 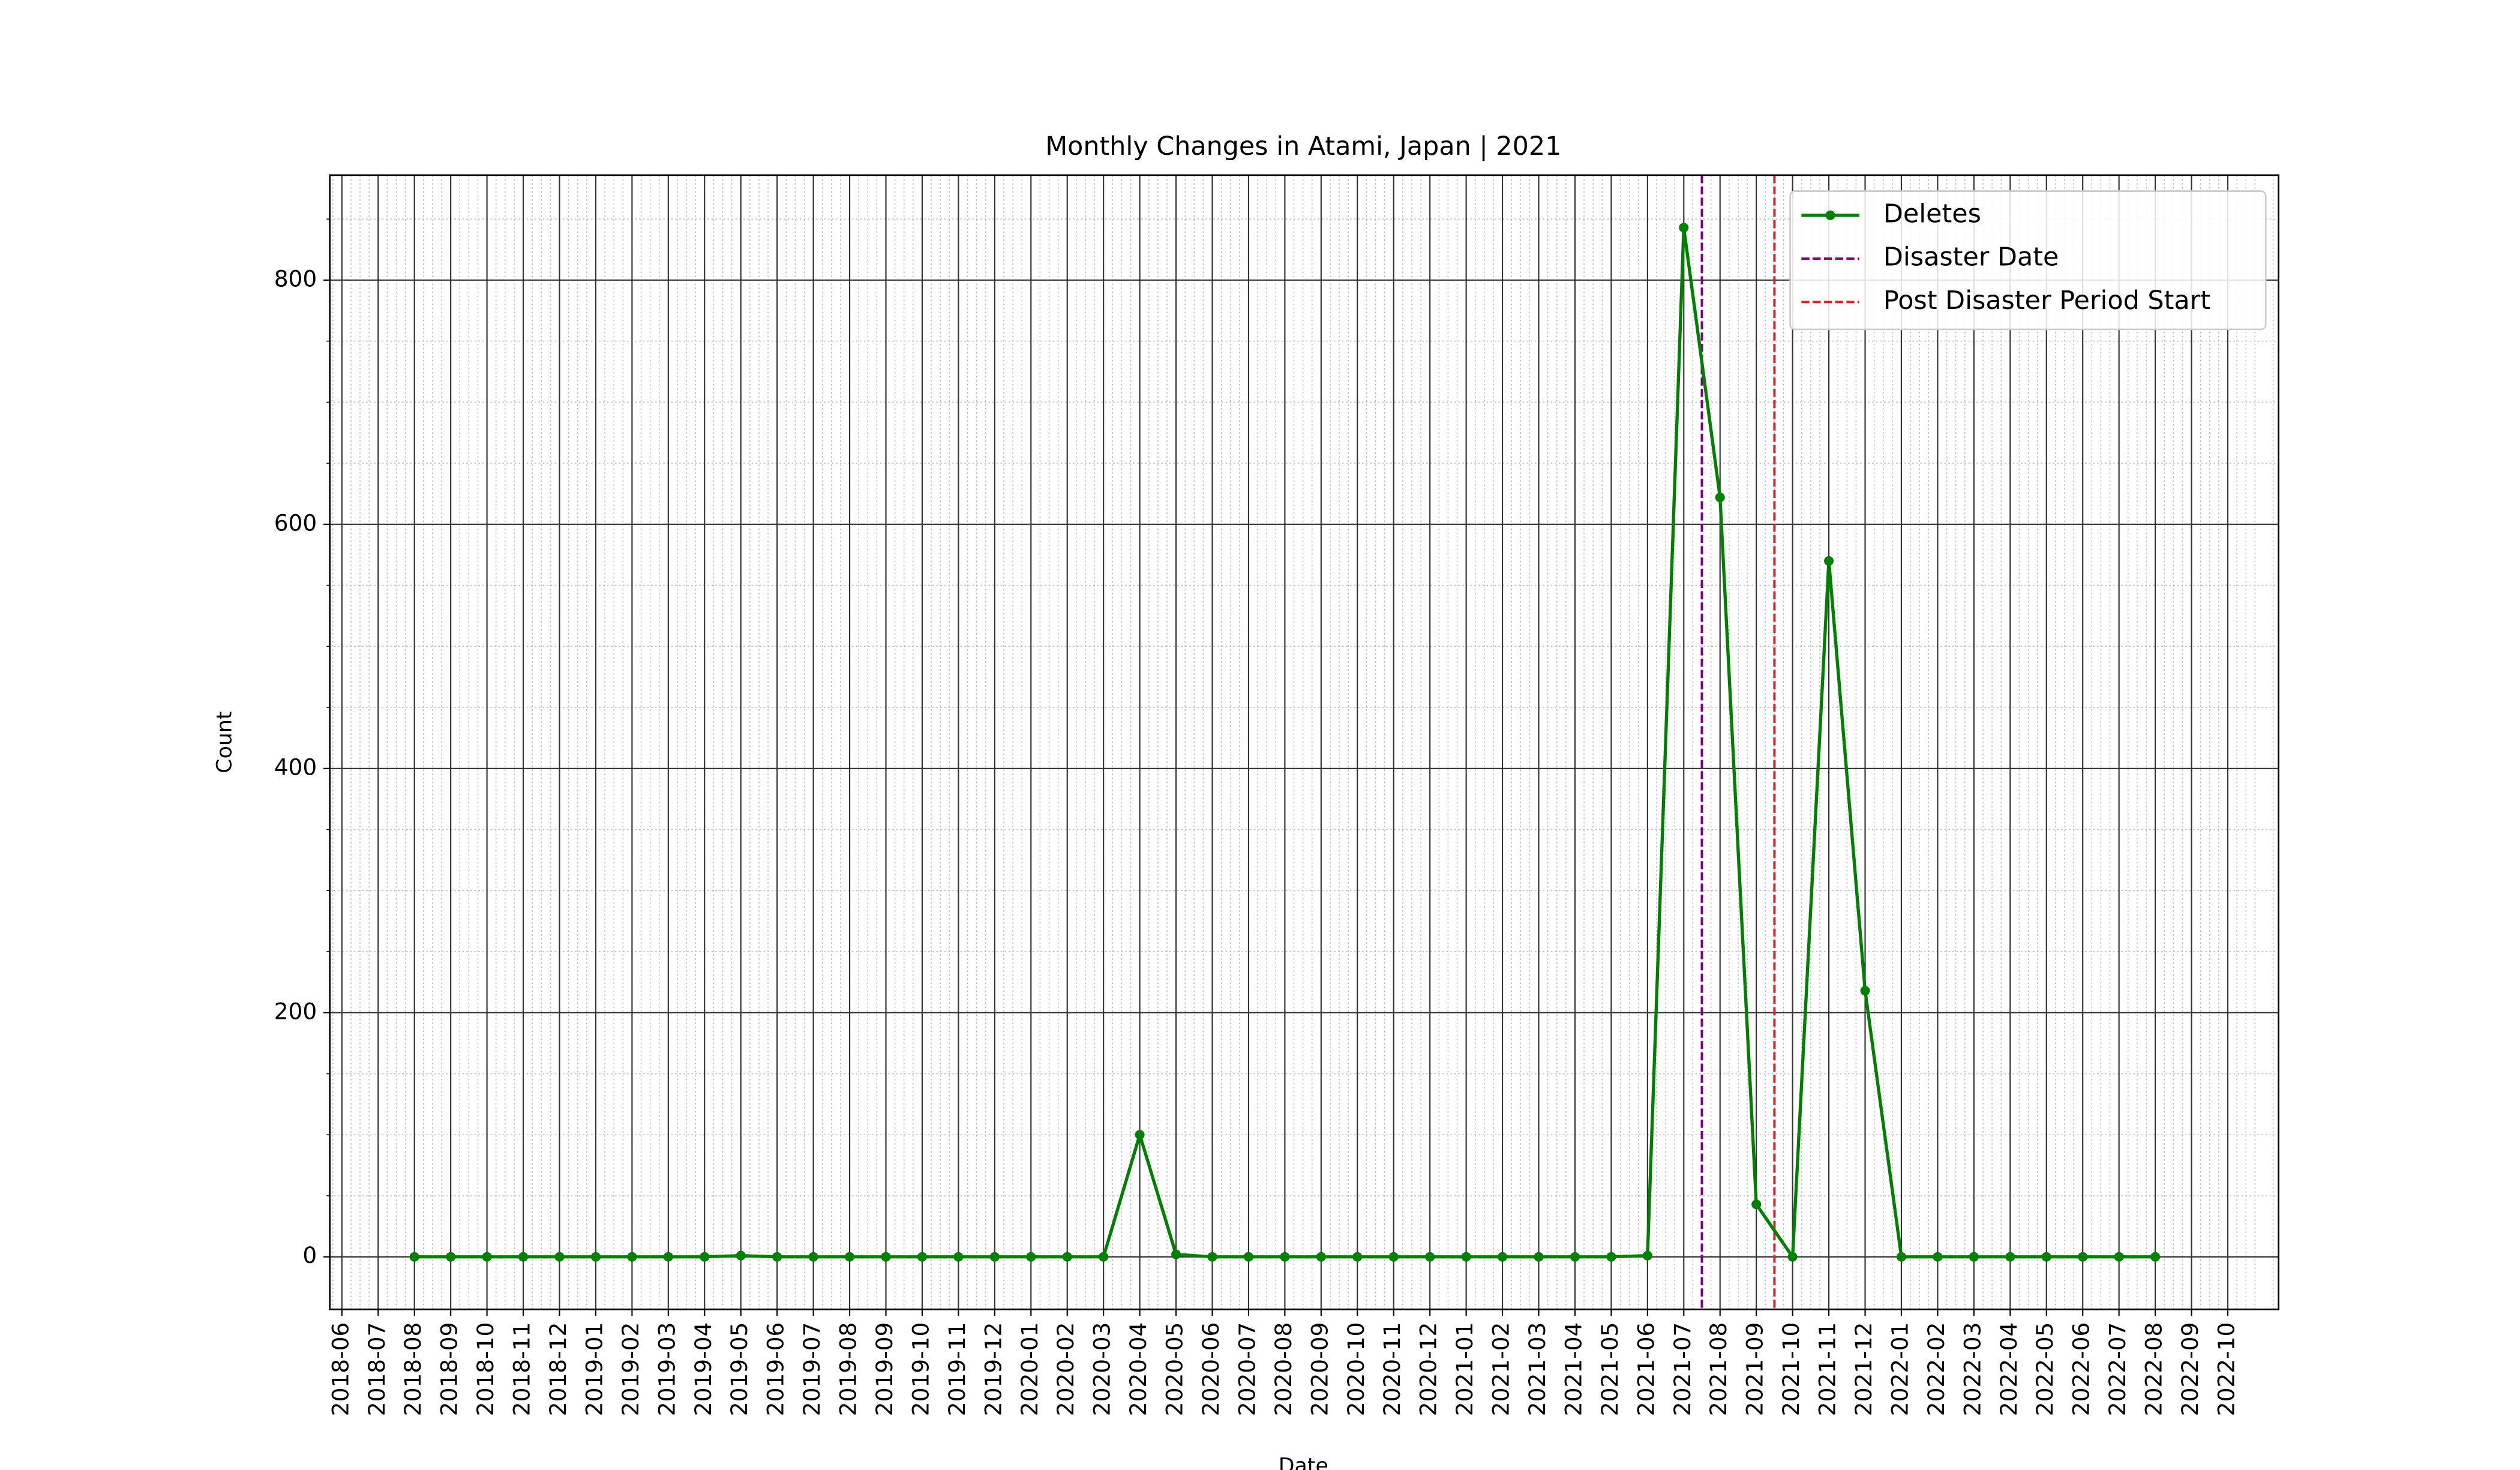 What do you see at coordinates (1356, 1369) in the screenshot?
I see `x-tick-label: 2020-10` at bounding box center [1356, 1369].